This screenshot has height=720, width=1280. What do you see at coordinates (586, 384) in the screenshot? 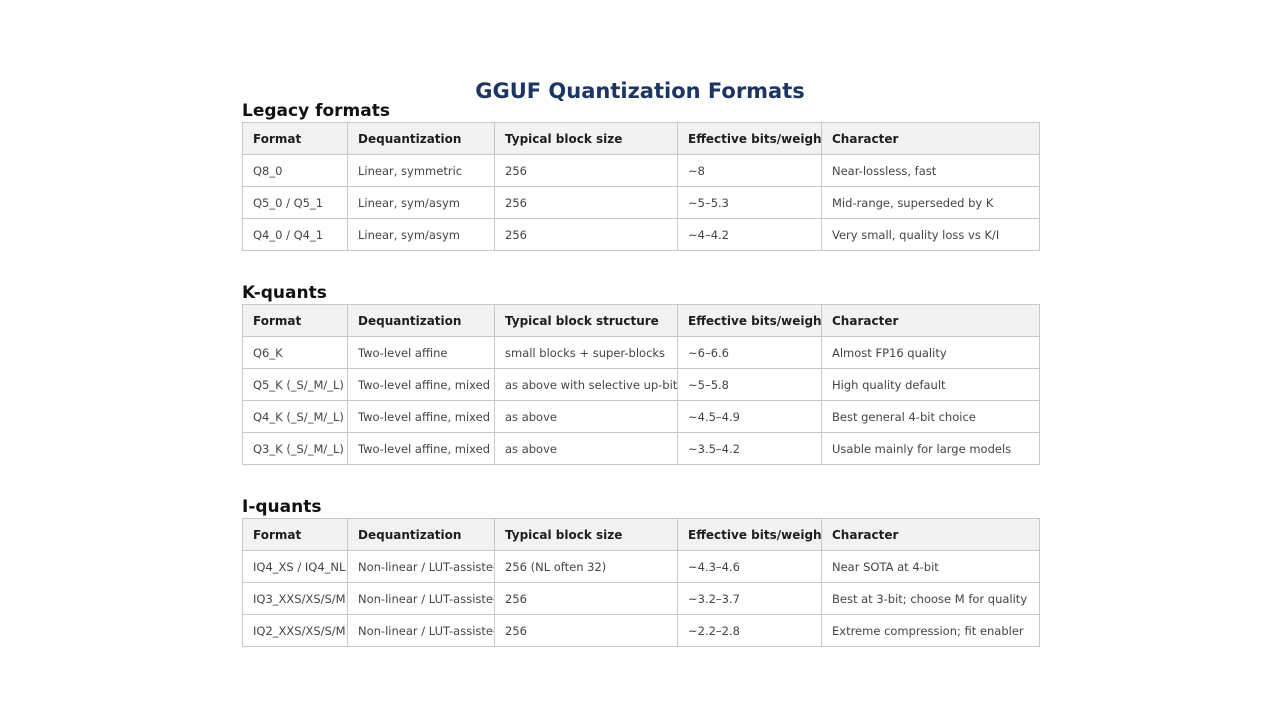
I see `cell-block: as above with selective up-bits` at bounding box center [586, 384].